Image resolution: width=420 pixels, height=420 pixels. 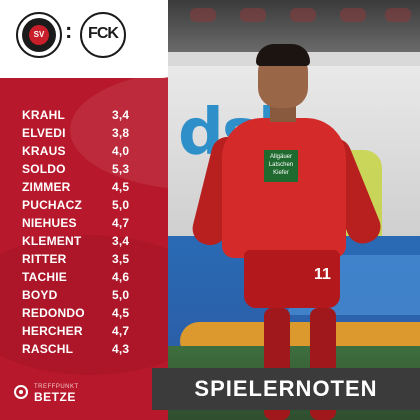 I want to click on player-name: PUCHACZ, so click(x=52, y=205).